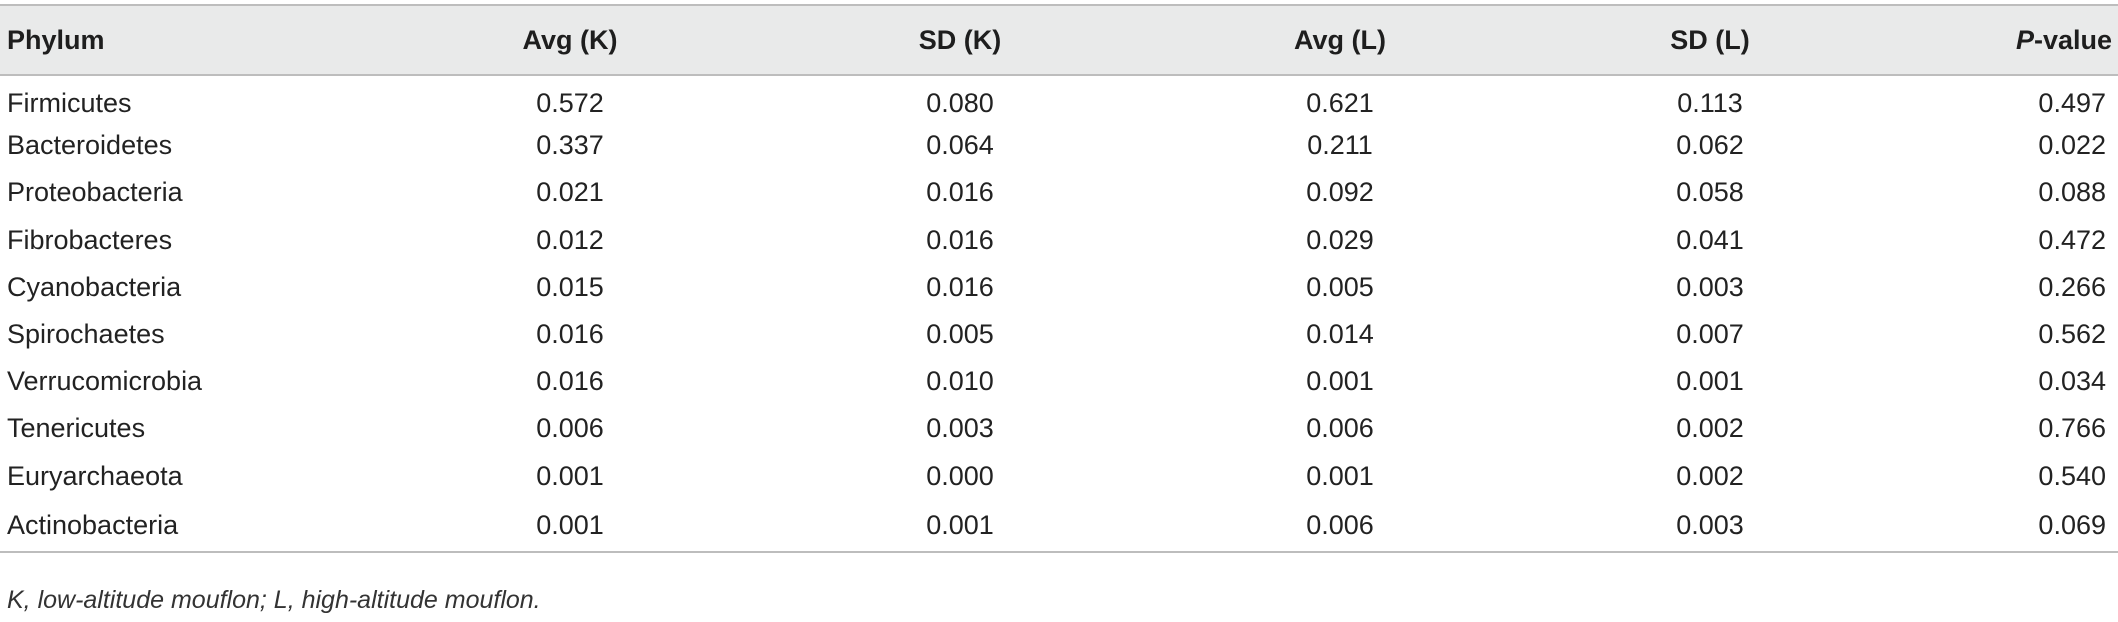  Describe the element at coordinates (960, 475) in the screenshot. I see `cell-sd-k: 0.000` at that location.